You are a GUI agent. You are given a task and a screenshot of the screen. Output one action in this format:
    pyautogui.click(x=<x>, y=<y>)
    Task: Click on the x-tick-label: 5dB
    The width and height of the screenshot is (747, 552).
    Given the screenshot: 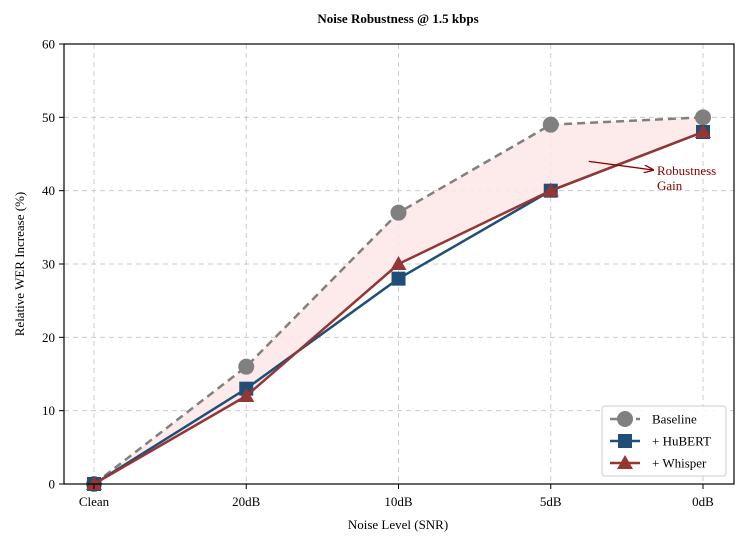 What is the action you would take?
    pyautogui.click(x=551, y=501)
    